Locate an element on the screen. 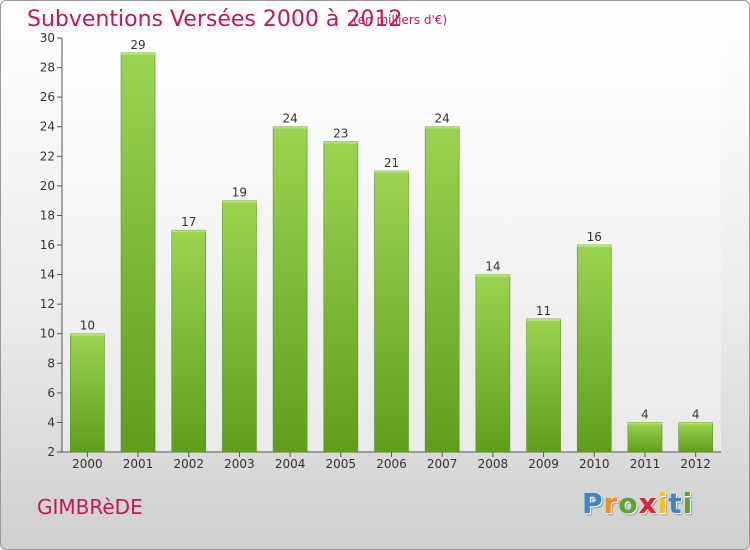  x-tick-label: 2009 is located at coordinates (543, 464).